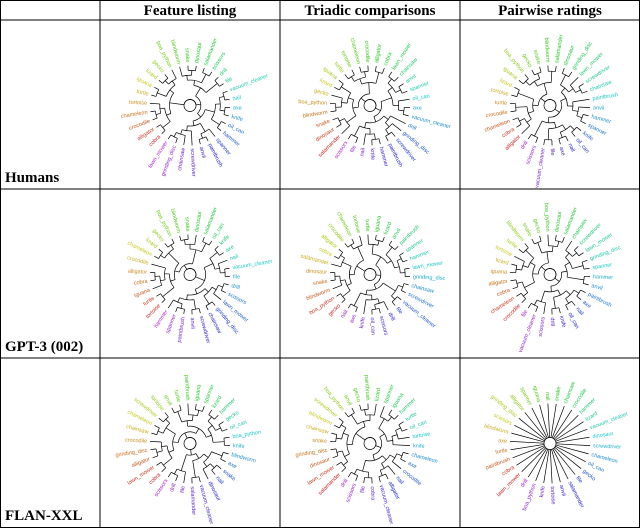 This screenshot has width=640, height=528. What do you see at coordinates (411, 79) in the screenshot?
I see `leaf-label: anvil` at bounding box center [411, 79].